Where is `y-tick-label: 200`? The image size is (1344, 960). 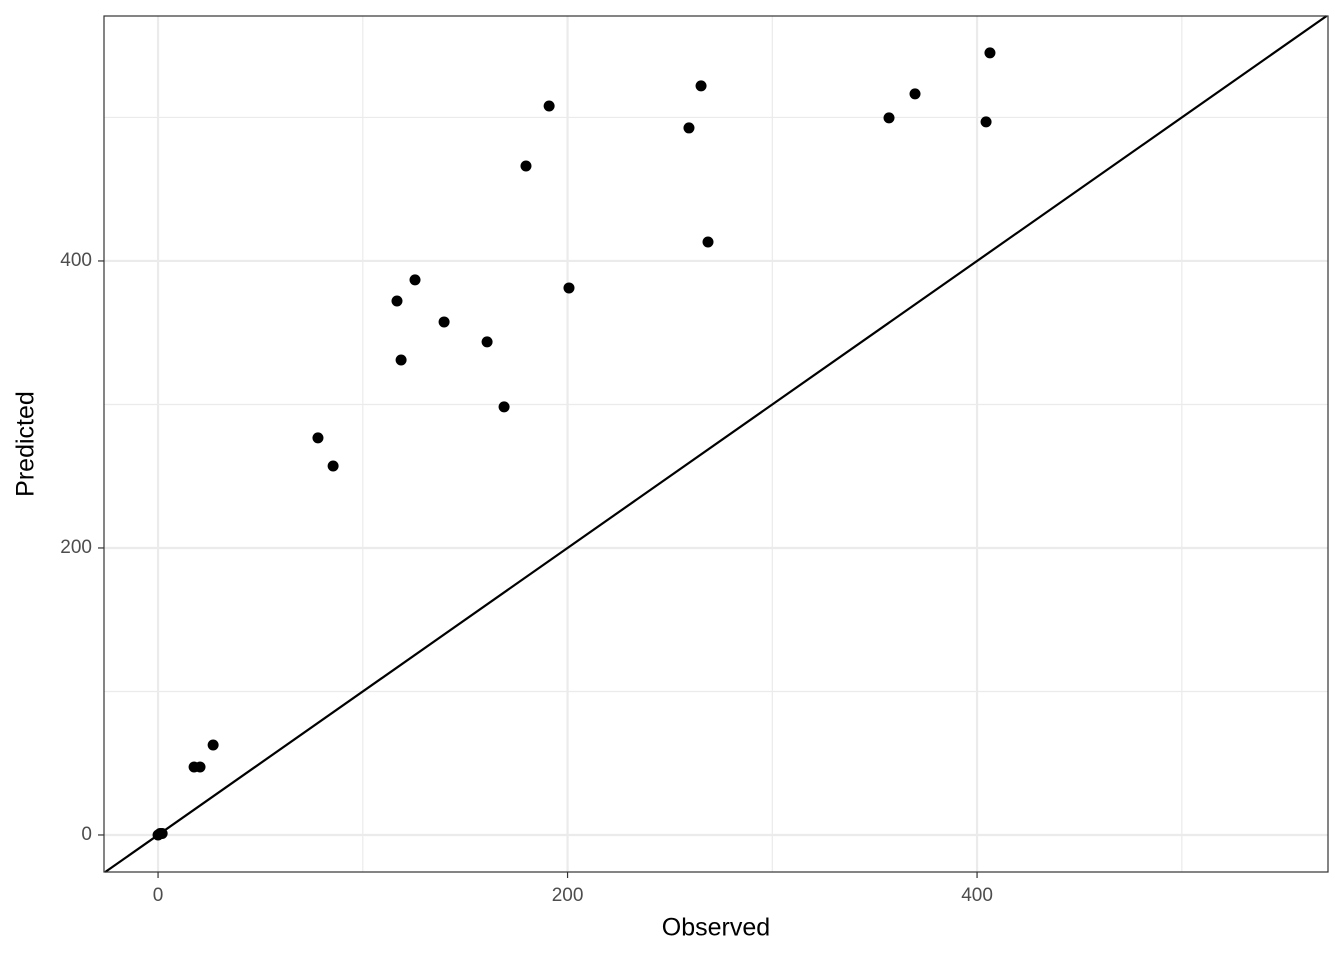 y-tick-label: 200 is located at coordinates (76, 547).